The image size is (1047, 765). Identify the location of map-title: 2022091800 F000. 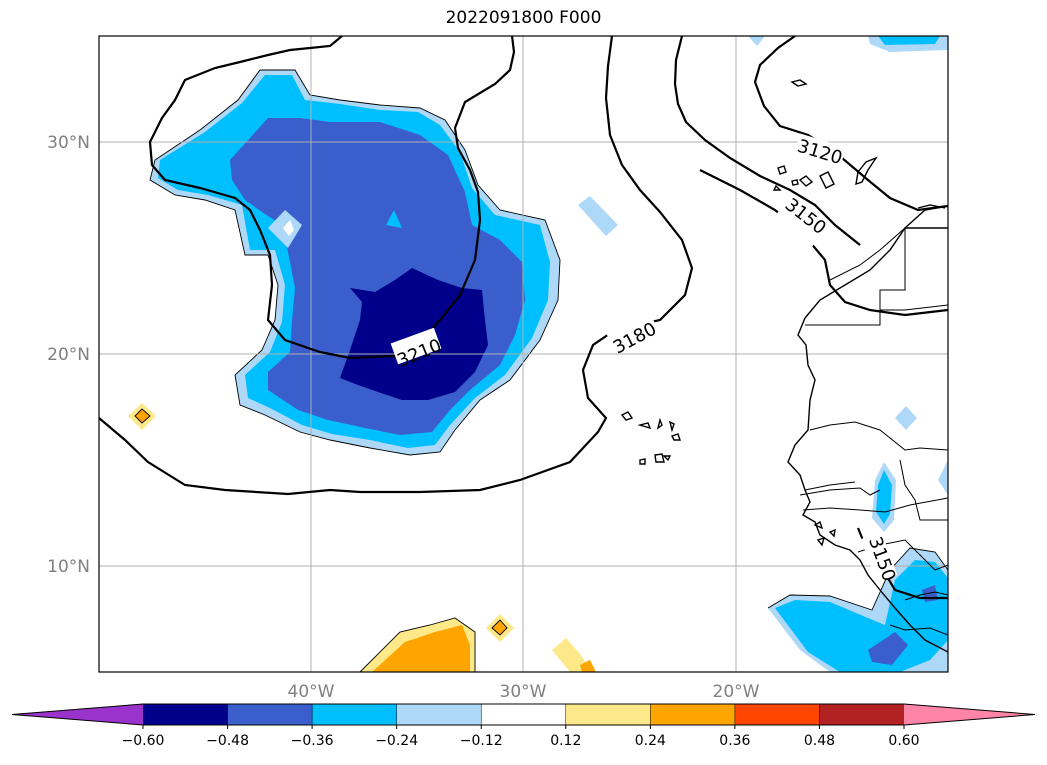
(523, 18).